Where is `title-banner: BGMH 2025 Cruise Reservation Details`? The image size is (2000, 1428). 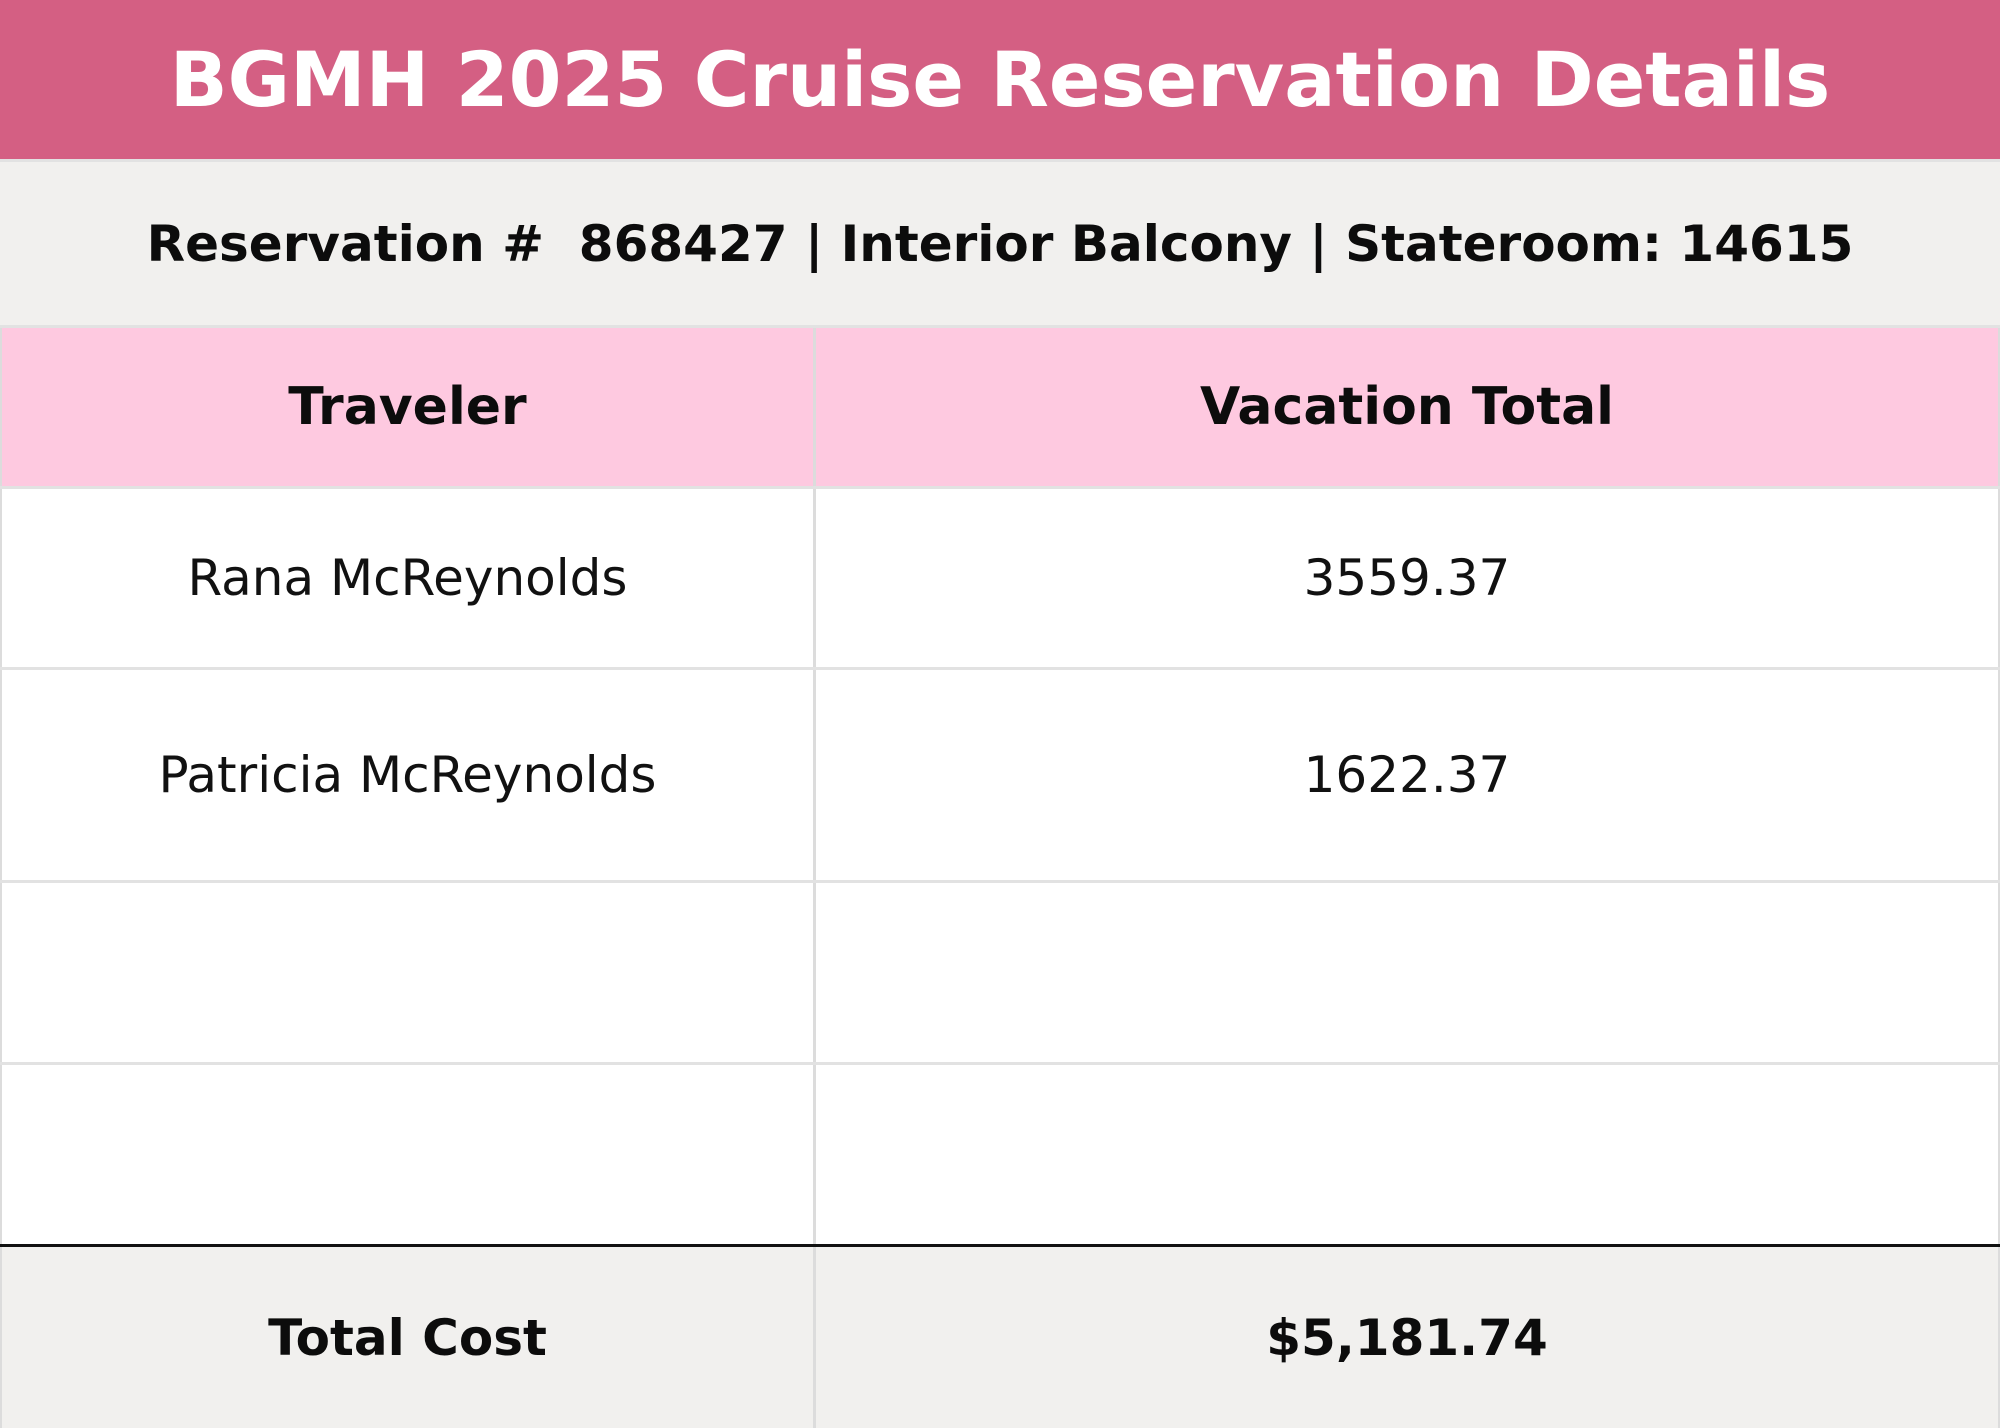 title-banner: BGMH 2025 Cruise Reservation Details is located at coordinates (1000, 79).